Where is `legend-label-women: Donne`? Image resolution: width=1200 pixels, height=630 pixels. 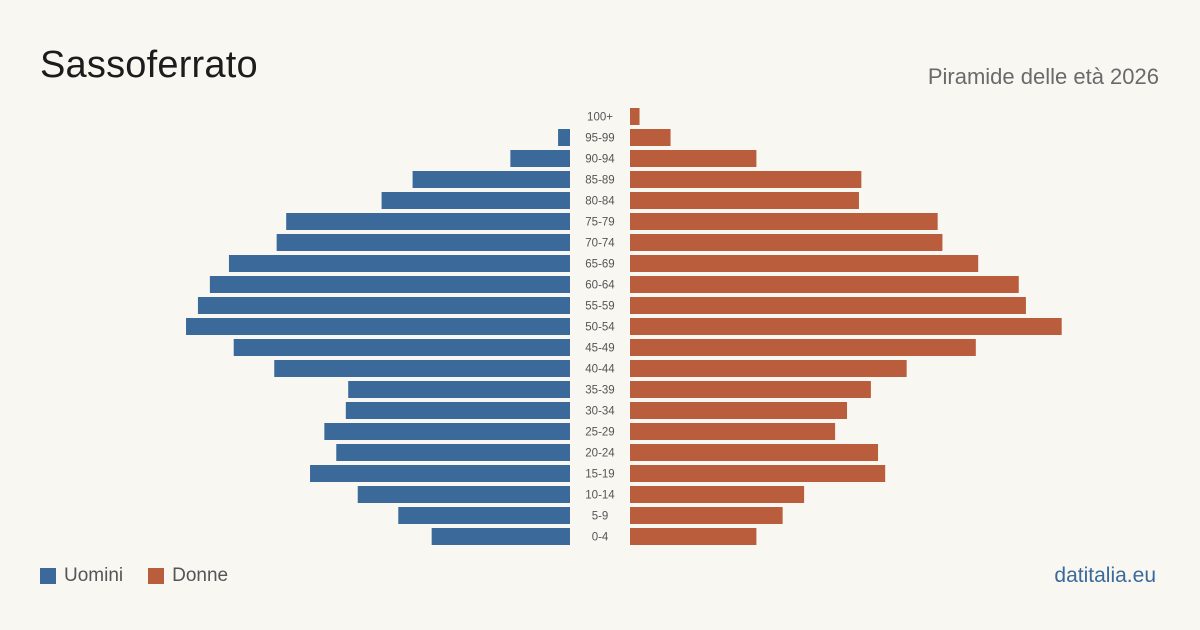
legend-label-women: Donne is located at coordinates (200, 575).